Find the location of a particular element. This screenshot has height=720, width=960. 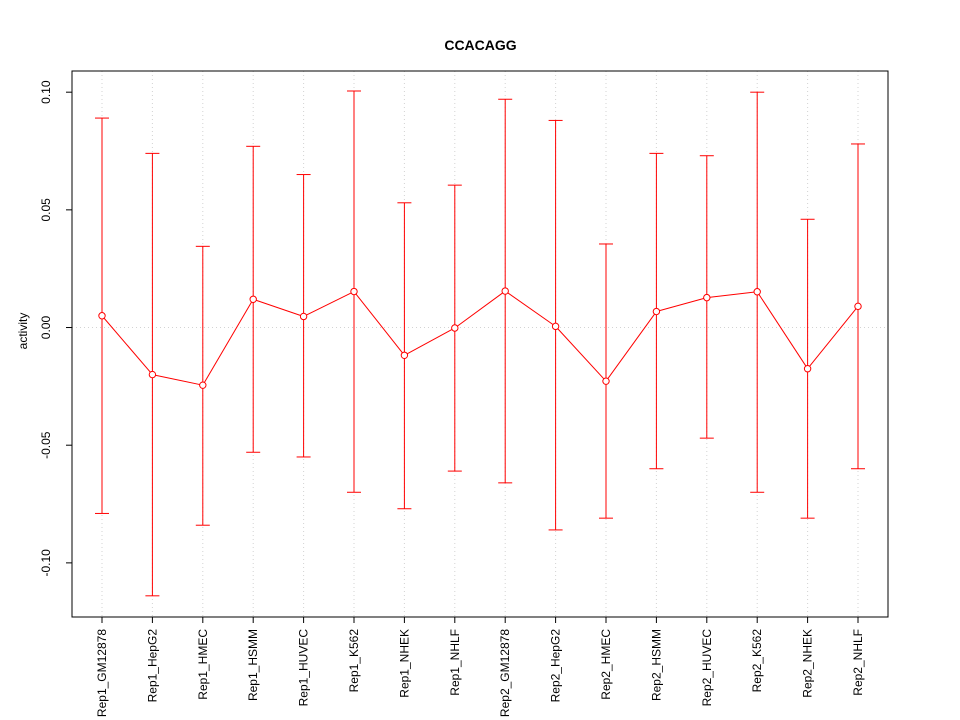

data-points is located at coordinates (480, 338).